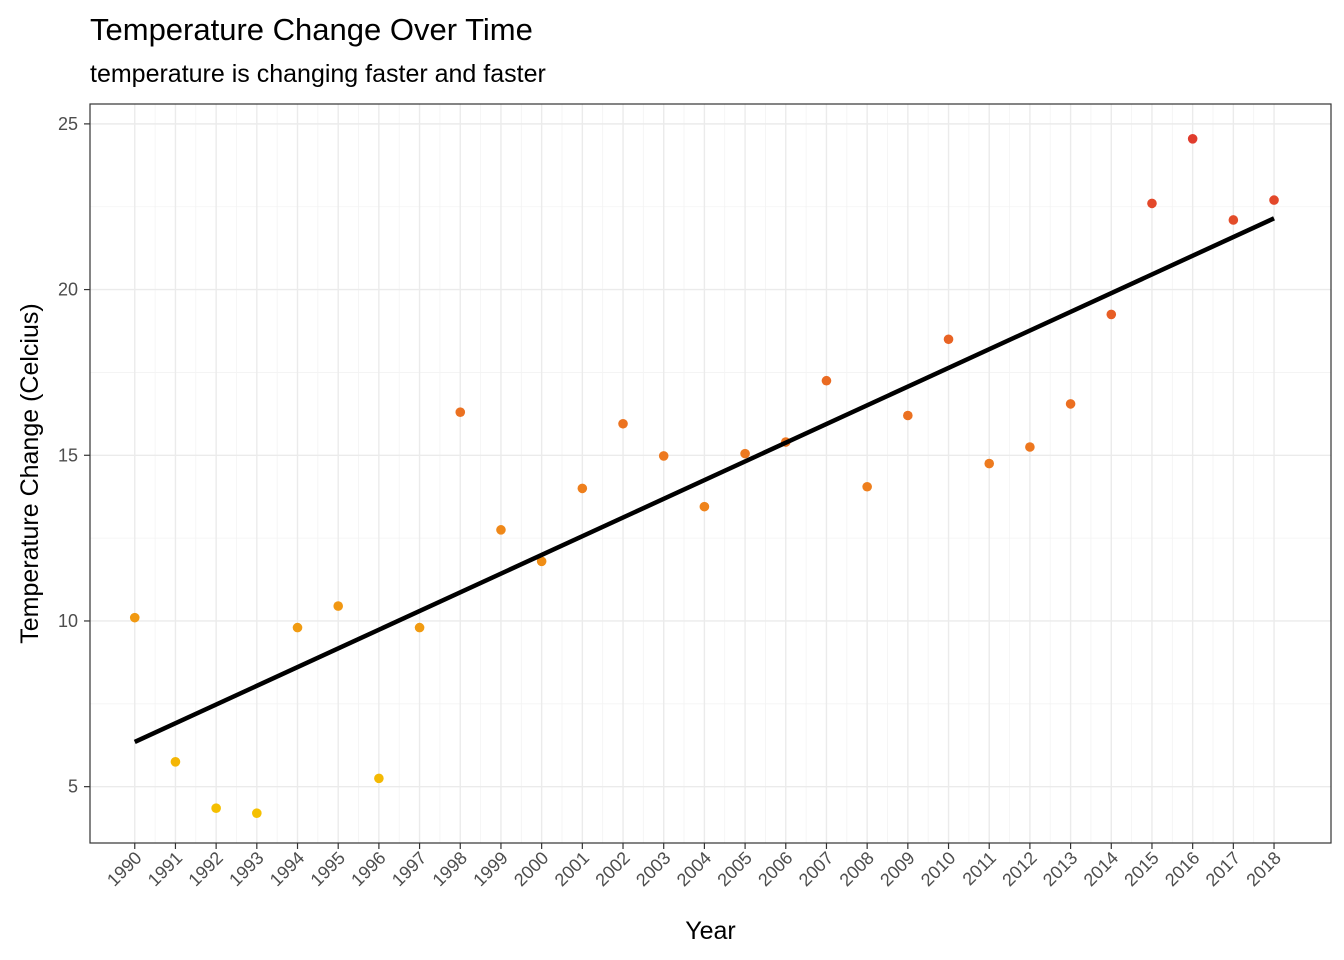 The height and width of the screenshot is (960, 1344). I want to click on x-tick-label: 1998, so click(450, 869).